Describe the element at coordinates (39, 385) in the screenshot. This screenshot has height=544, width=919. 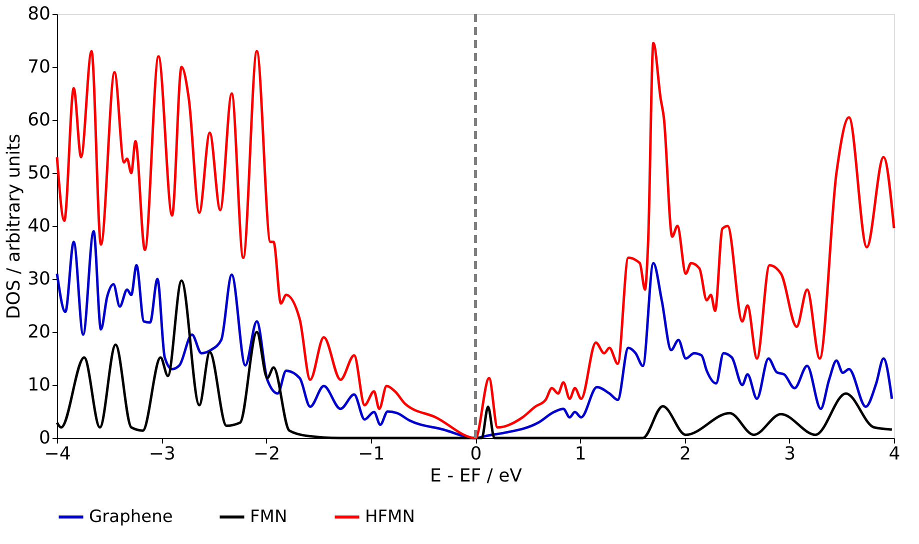
I see `y-tick-label: 10` at that location.